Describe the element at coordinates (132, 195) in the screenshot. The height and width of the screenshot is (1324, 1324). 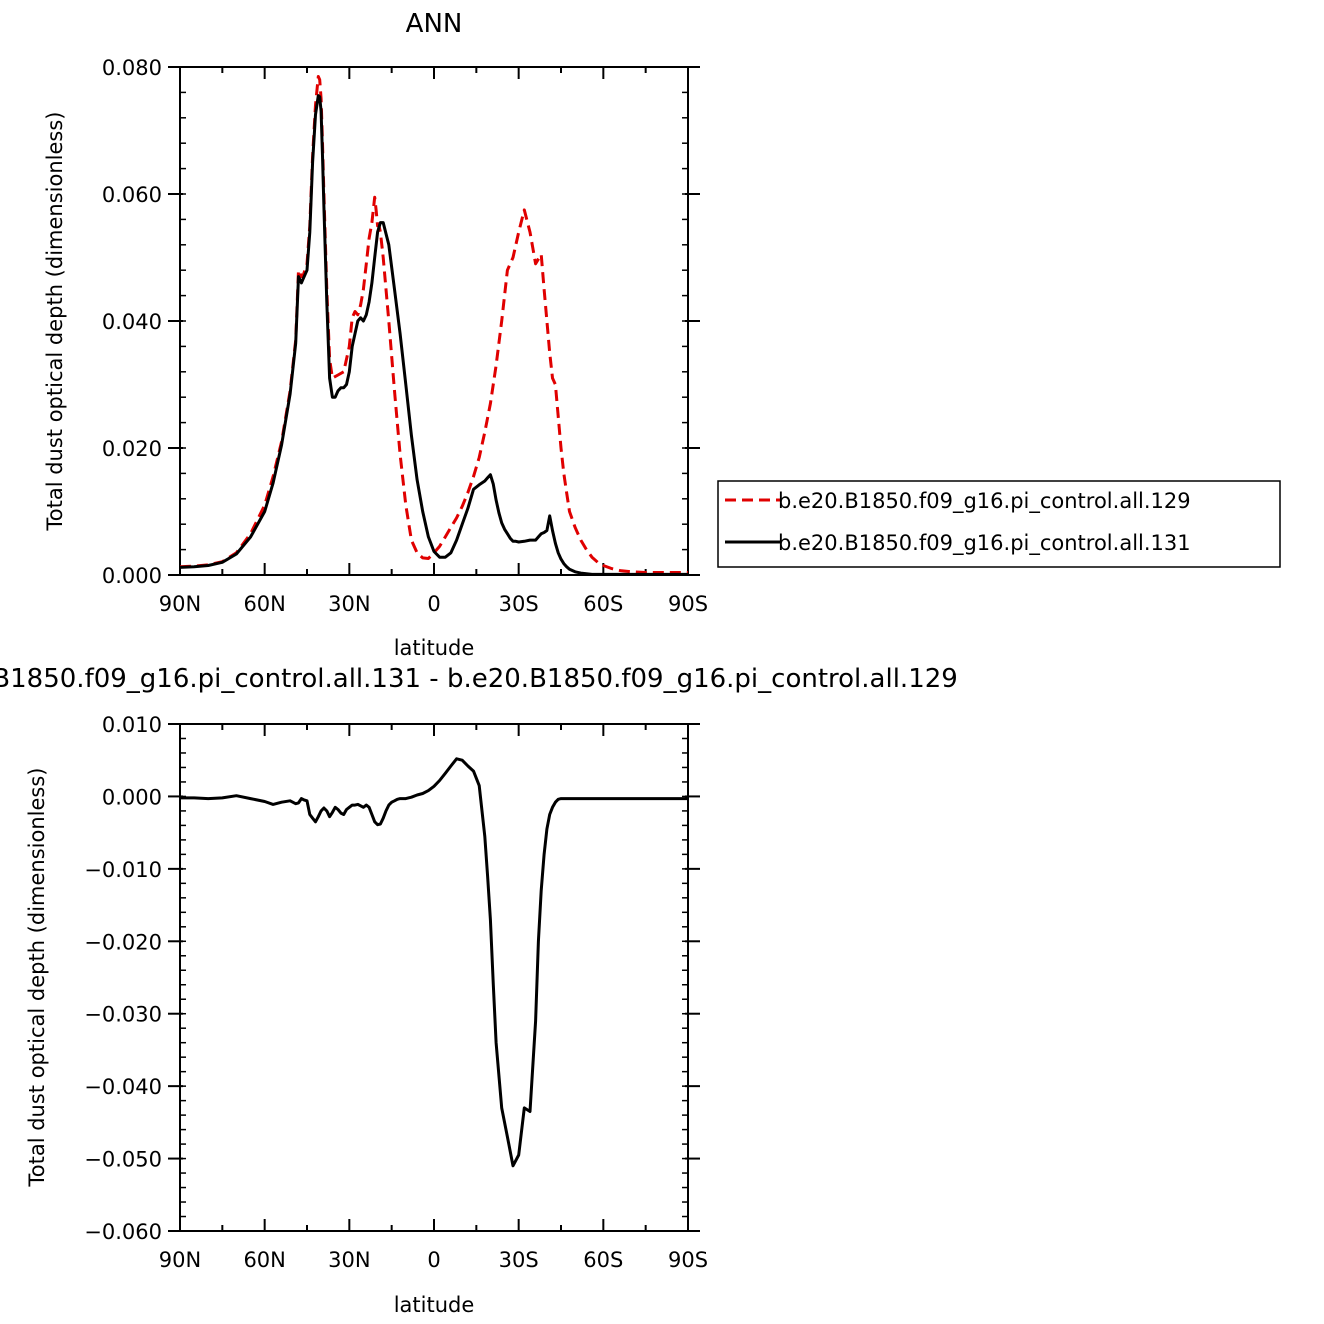
I see `y-tick-label: 0.060` at that location.